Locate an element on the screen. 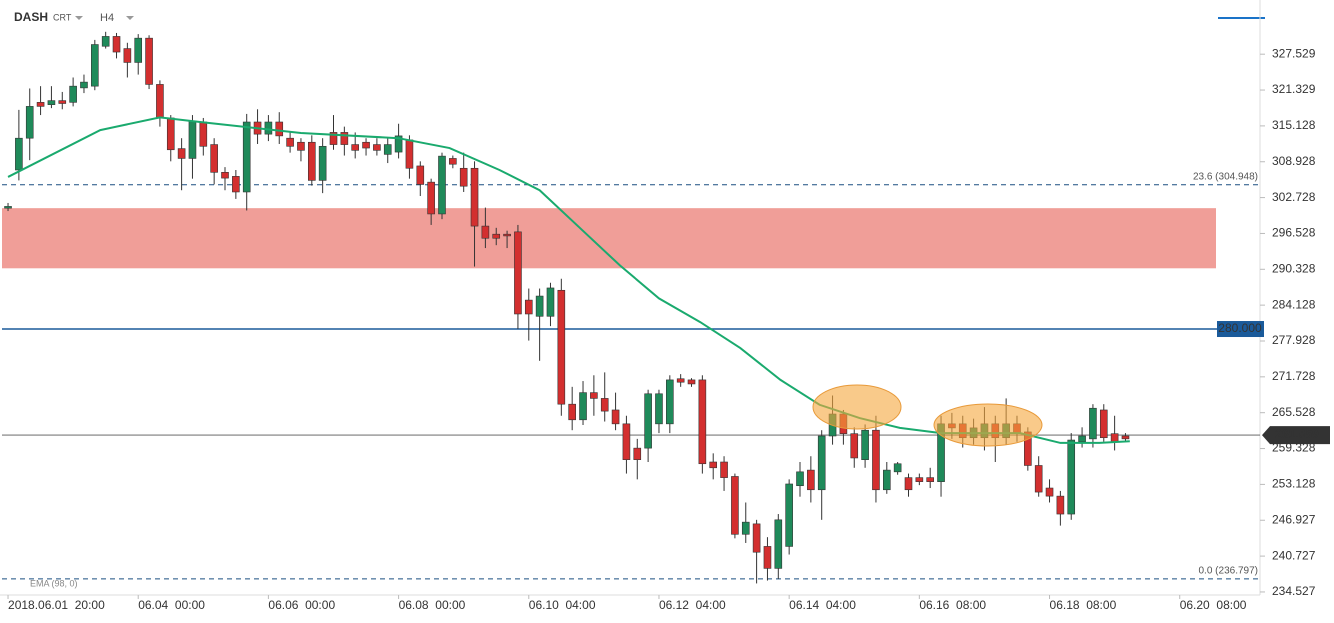 The width and height of the screenshot is (1334, 623). x-tick-label: 2018.06.01 20:00 is located at coordinates (56, 605).